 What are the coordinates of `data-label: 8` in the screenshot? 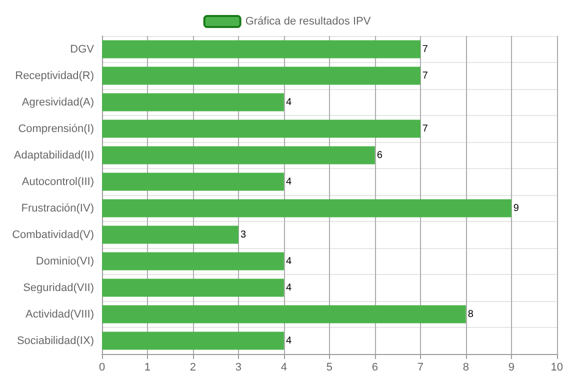 It's located at (471, 314).